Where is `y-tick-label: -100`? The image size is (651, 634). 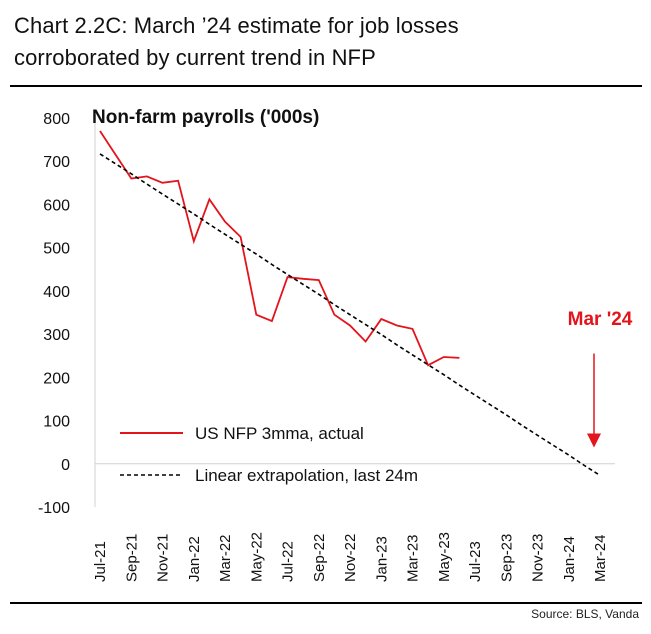
y-tick-label: -100 is located at coordinates (54, 508).